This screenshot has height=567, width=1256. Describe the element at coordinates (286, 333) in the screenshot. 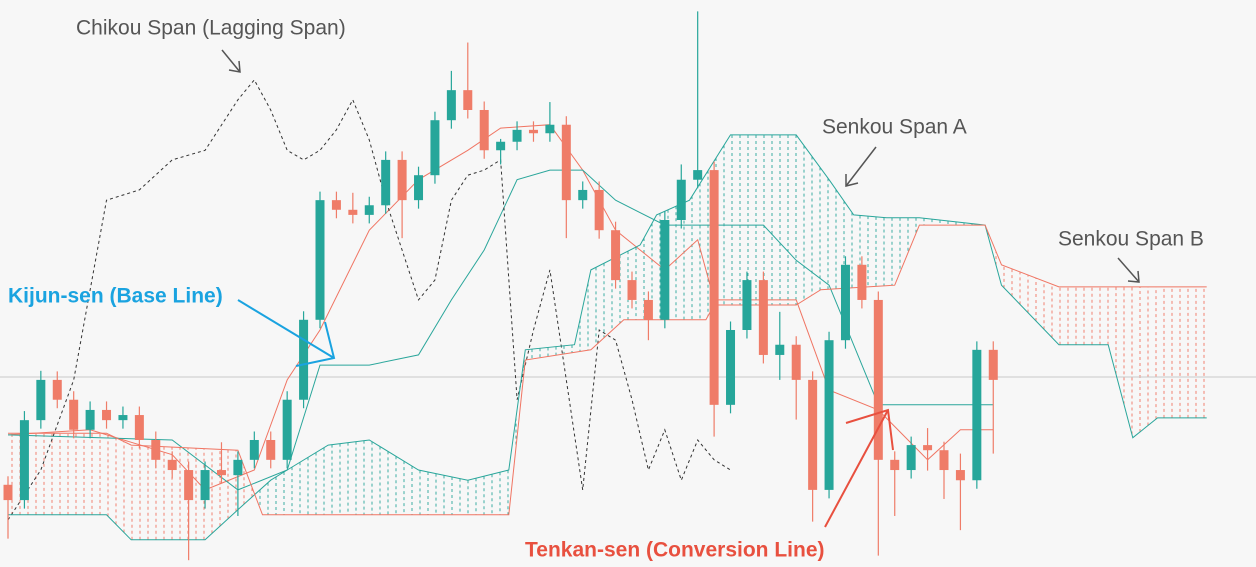

I see `kijun-arrow` at that location.